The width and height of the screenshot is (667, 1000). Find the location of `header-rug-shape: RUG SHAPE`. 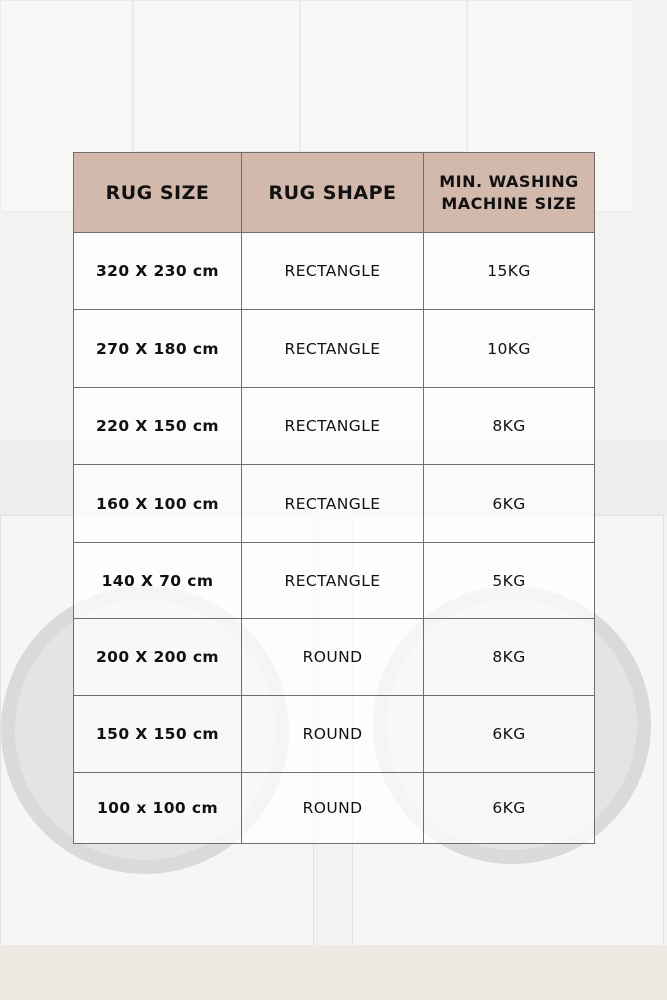

header-rug-shape: RUG SHAPE is located at coordinates (332, 192).